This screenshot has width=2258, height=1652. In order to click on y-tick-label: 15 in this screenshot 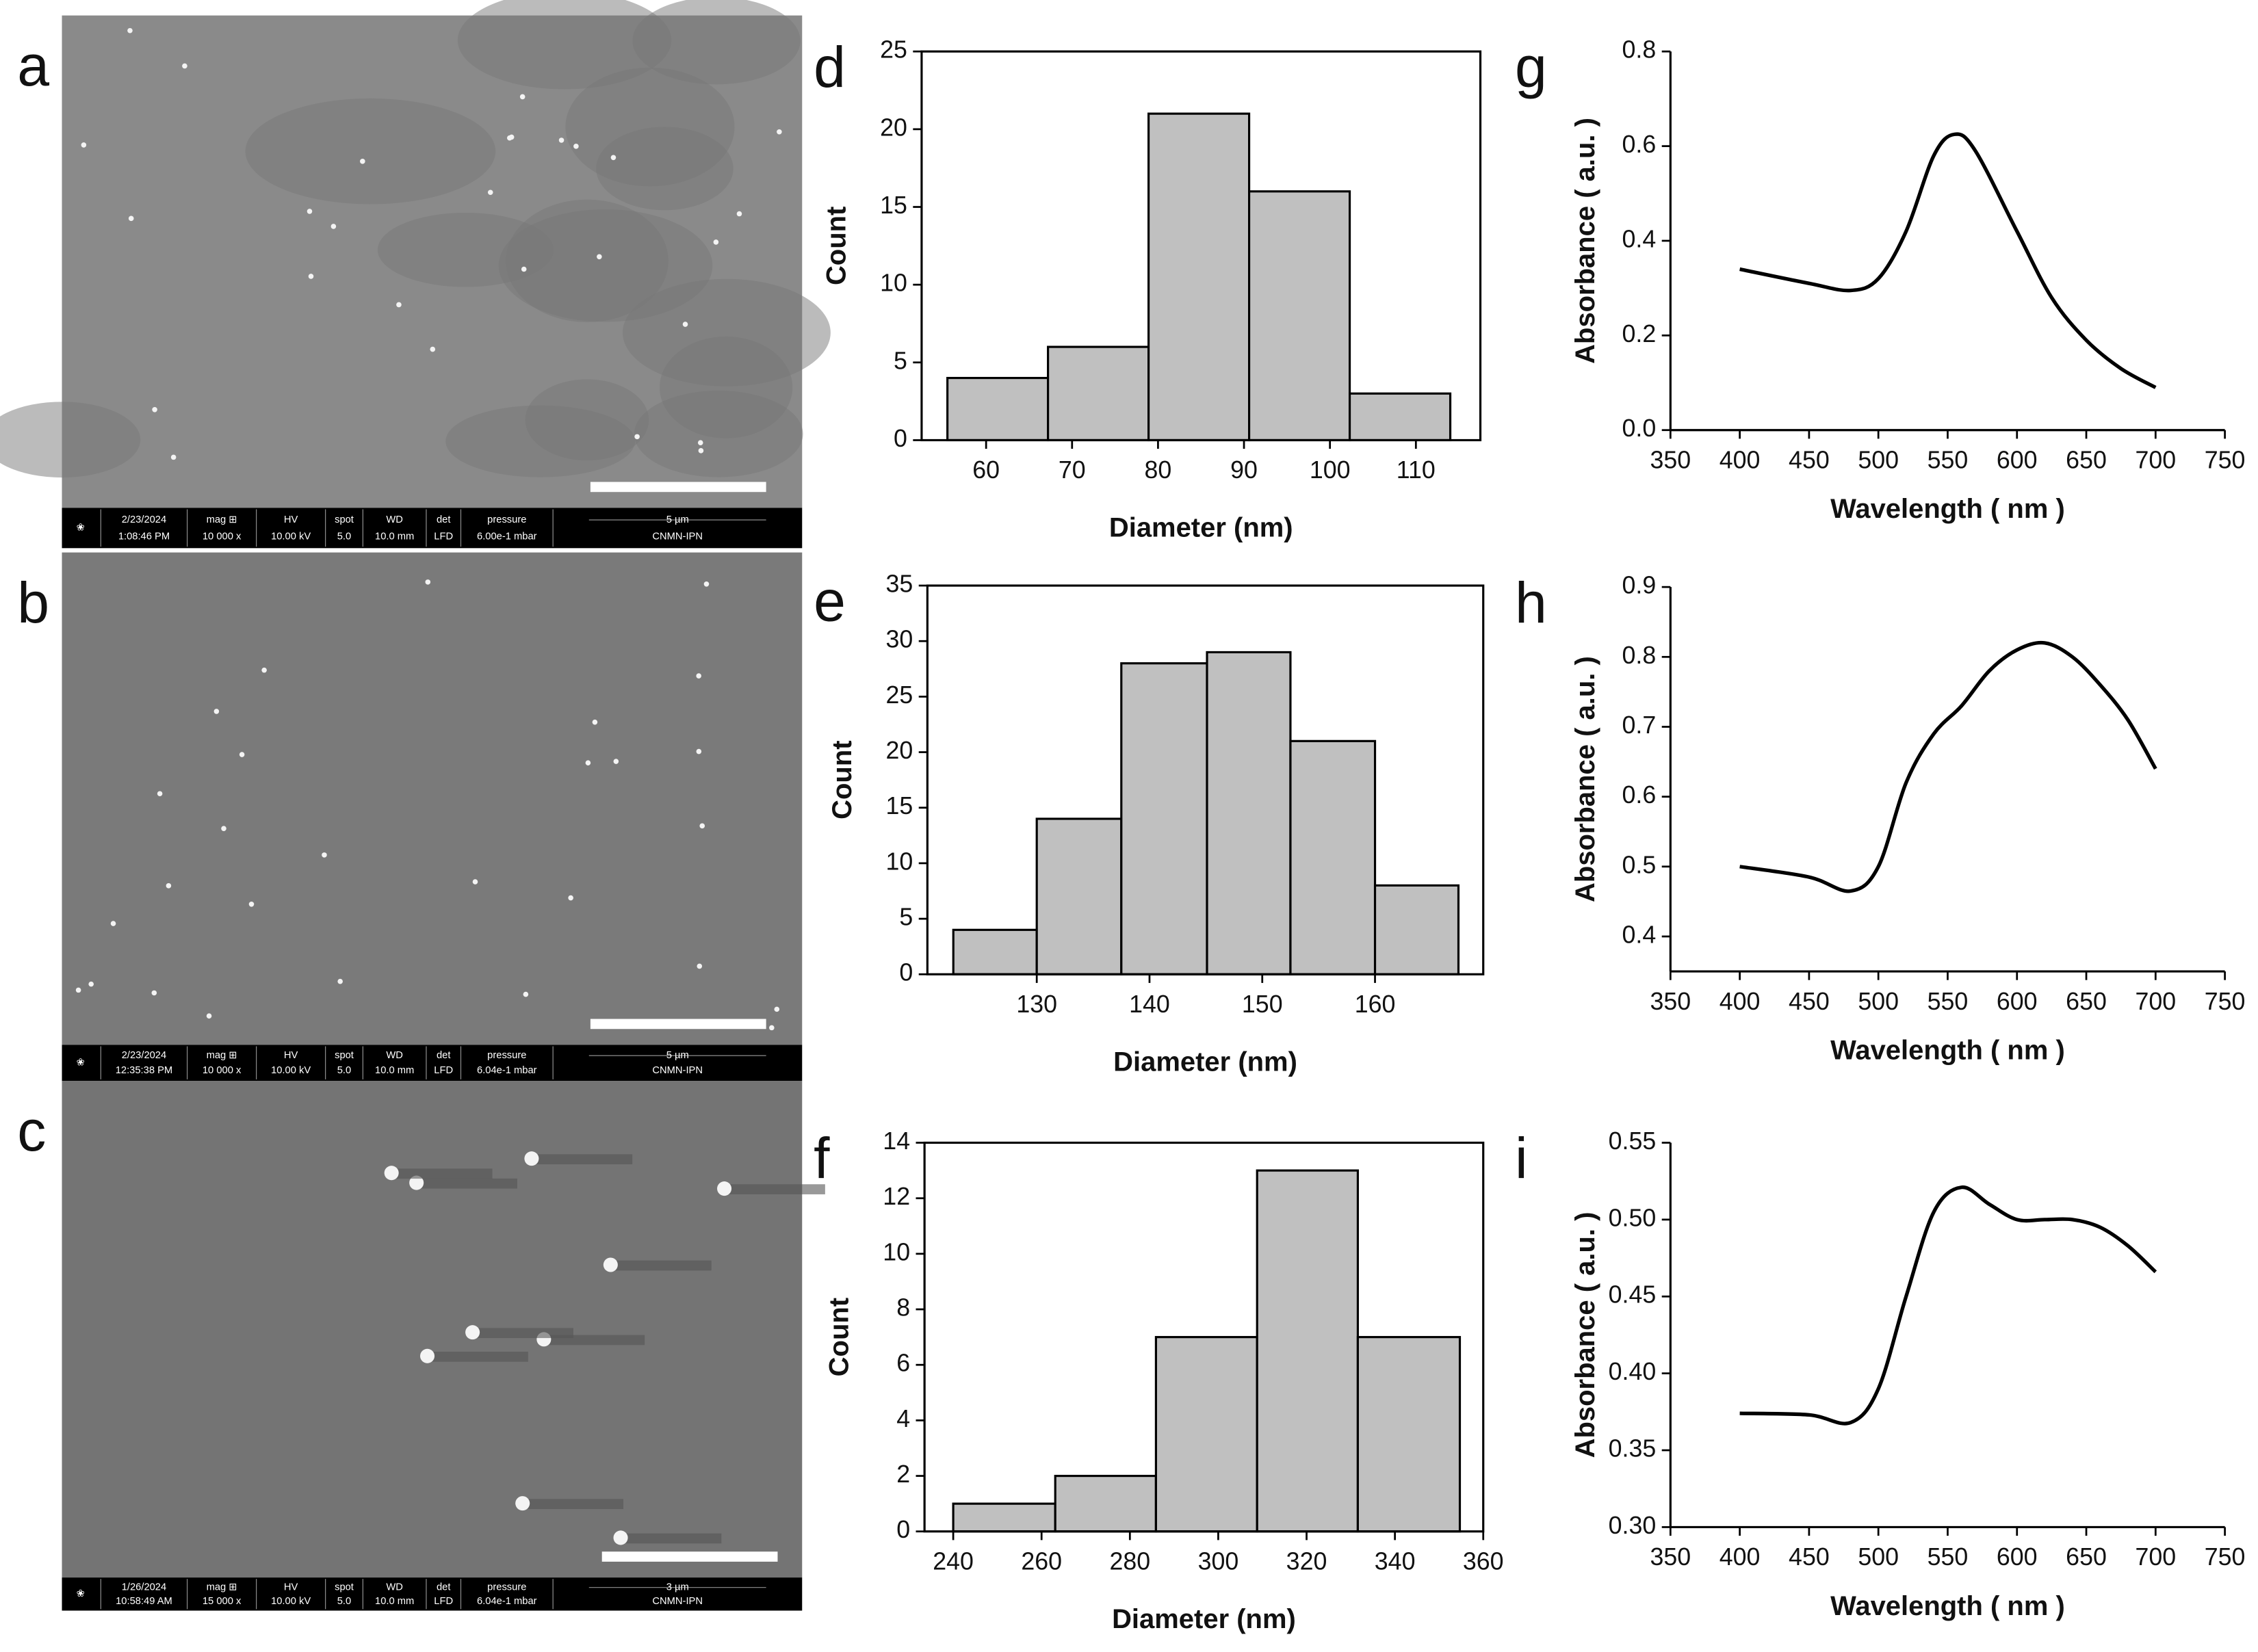, I will do `click(893, 206)`.